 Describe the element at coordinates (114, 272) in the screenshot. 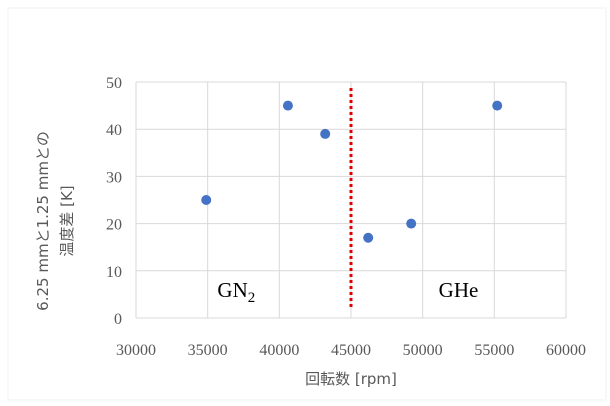

I see `y-tick-label-1: 10` at that location.